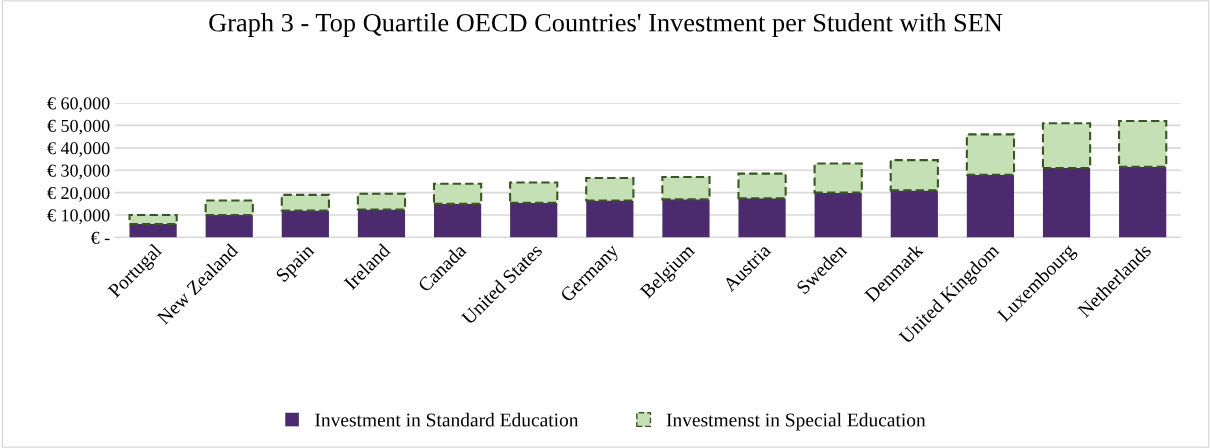 The image size is (1211, 448). What do you see at coordinates (447, 419) in the screenshot?
I see `legend-label: Investment in Standard Education` at bounding box center [447, 419].